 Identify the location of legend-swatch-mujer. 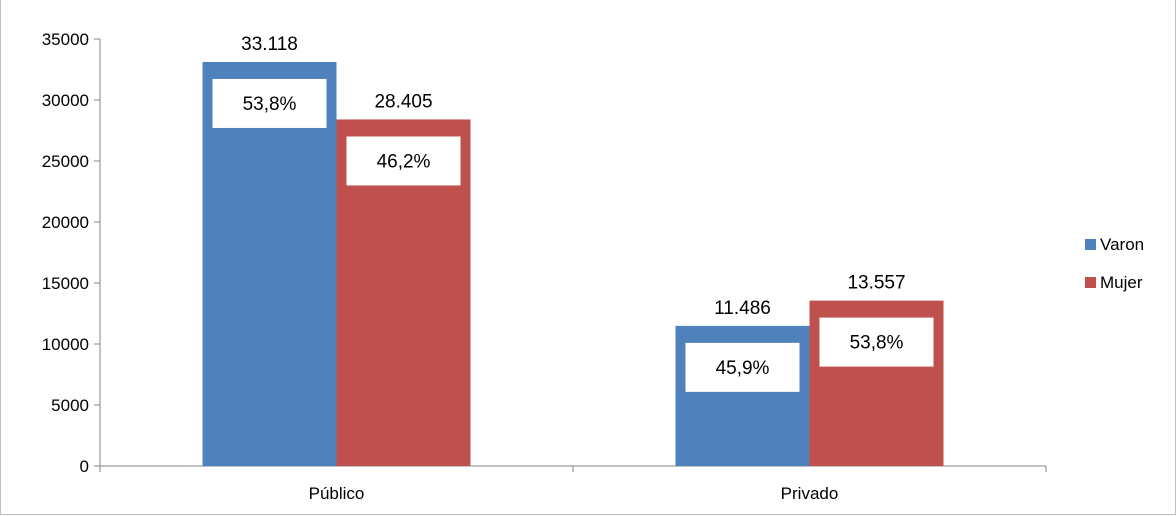
(1090, 282).